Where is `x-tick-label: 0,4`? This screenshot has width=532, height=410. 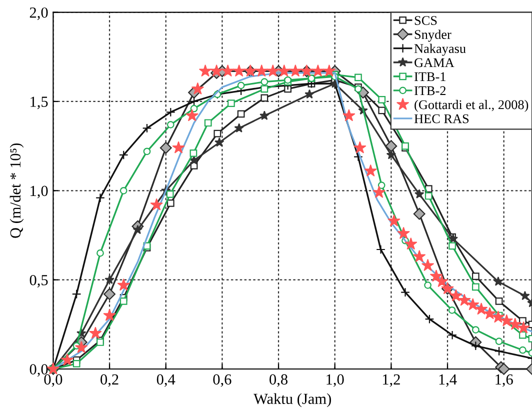
x-tick-label: 0,4 is located at coordinates (166, 380).